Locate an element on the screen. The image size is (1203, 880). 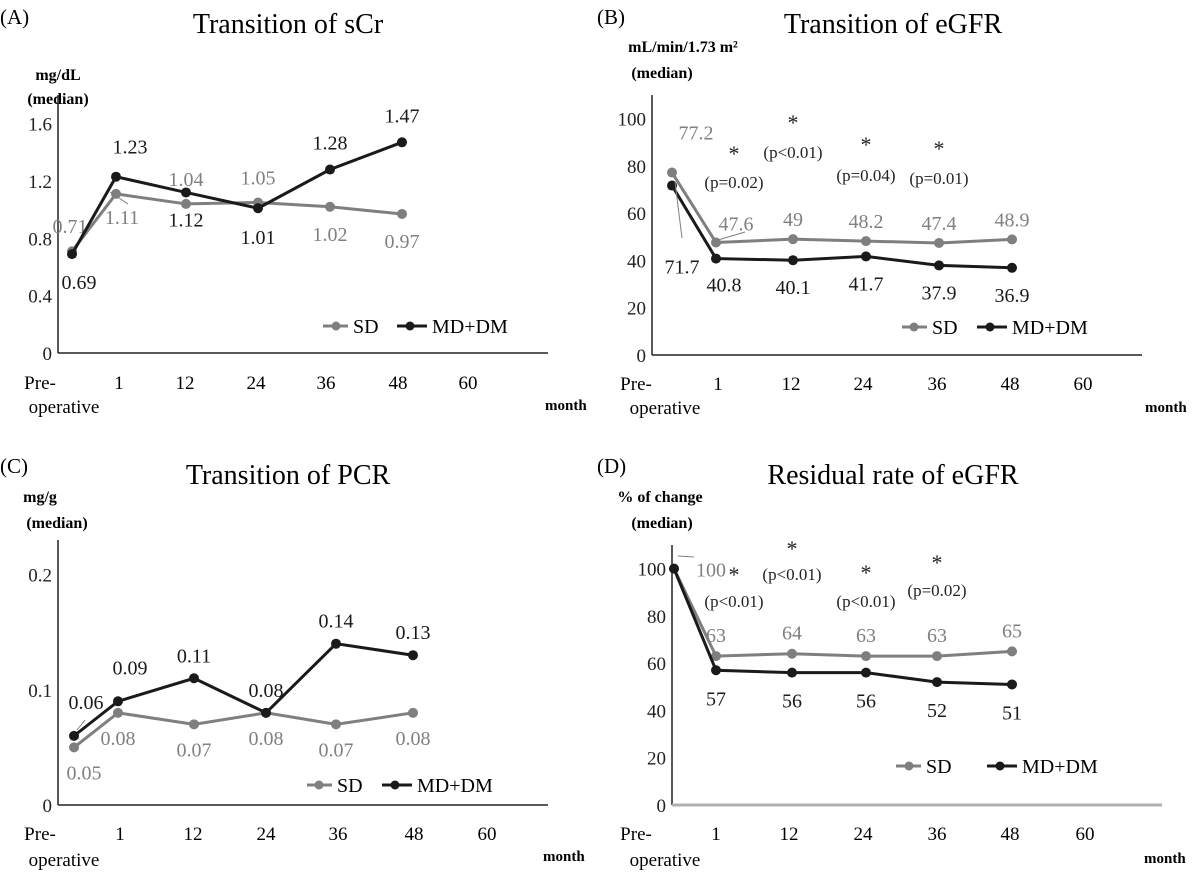
y-tick-label: 40 is located at coordinates (656, 711).